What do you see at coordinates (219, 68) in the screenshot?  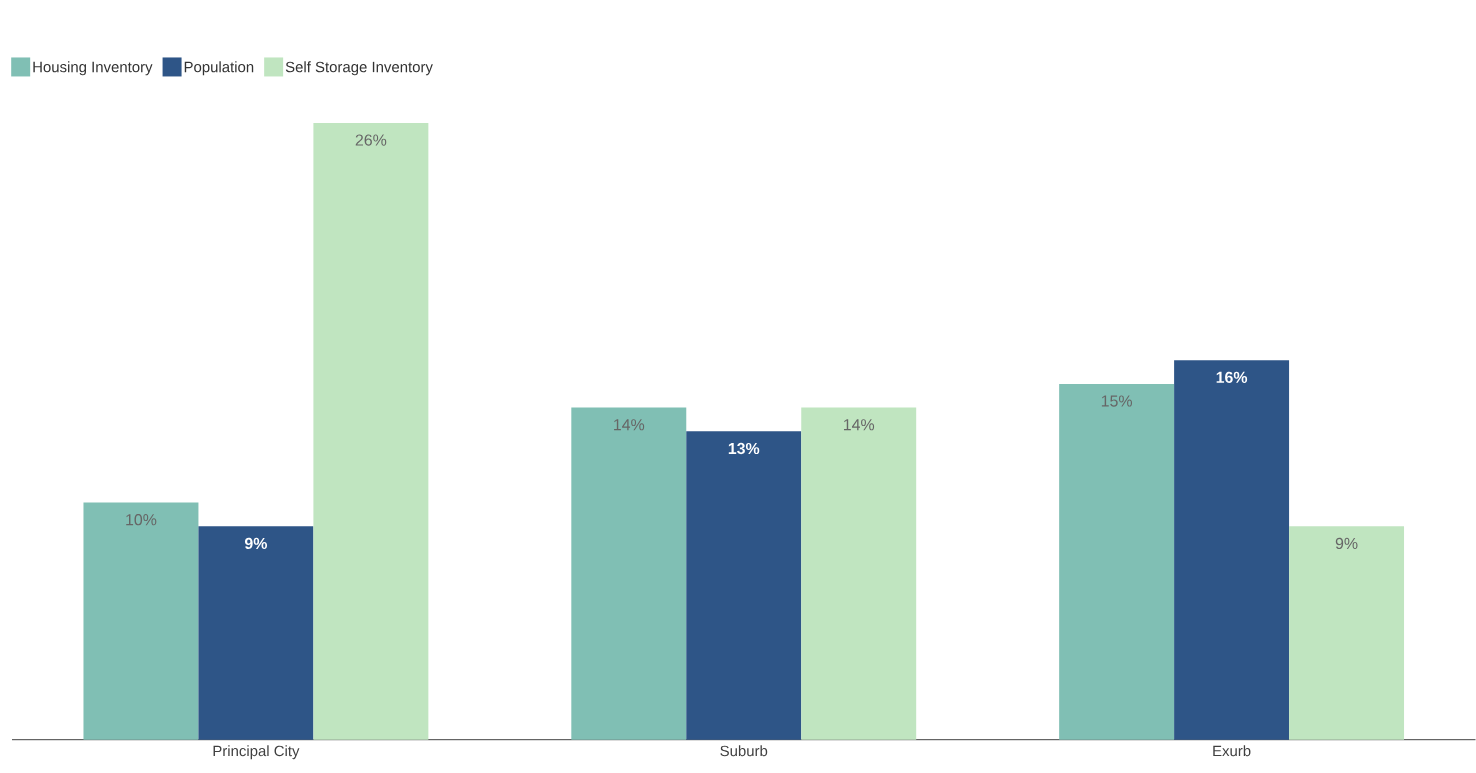 I see `legend-label: Population` at bounding box center [219, 68].